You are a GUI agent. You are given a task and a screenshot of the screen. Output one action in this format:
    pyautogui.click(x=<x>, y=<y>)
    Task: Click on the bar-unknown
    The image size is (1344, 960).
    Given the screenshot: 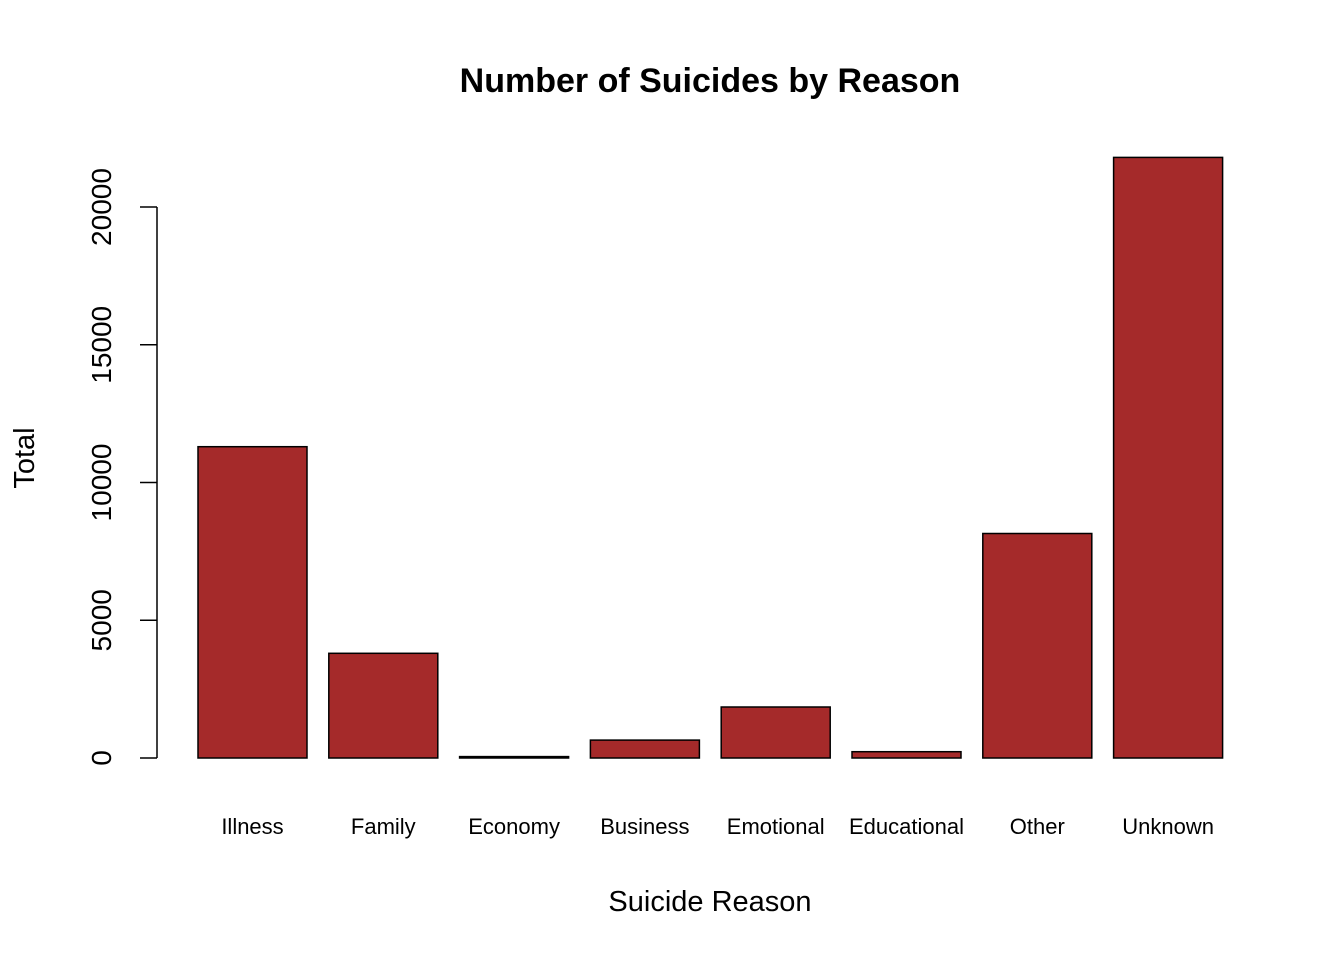 What is the action you would take?
    pyautogui.click(x=1168, y=457)
    